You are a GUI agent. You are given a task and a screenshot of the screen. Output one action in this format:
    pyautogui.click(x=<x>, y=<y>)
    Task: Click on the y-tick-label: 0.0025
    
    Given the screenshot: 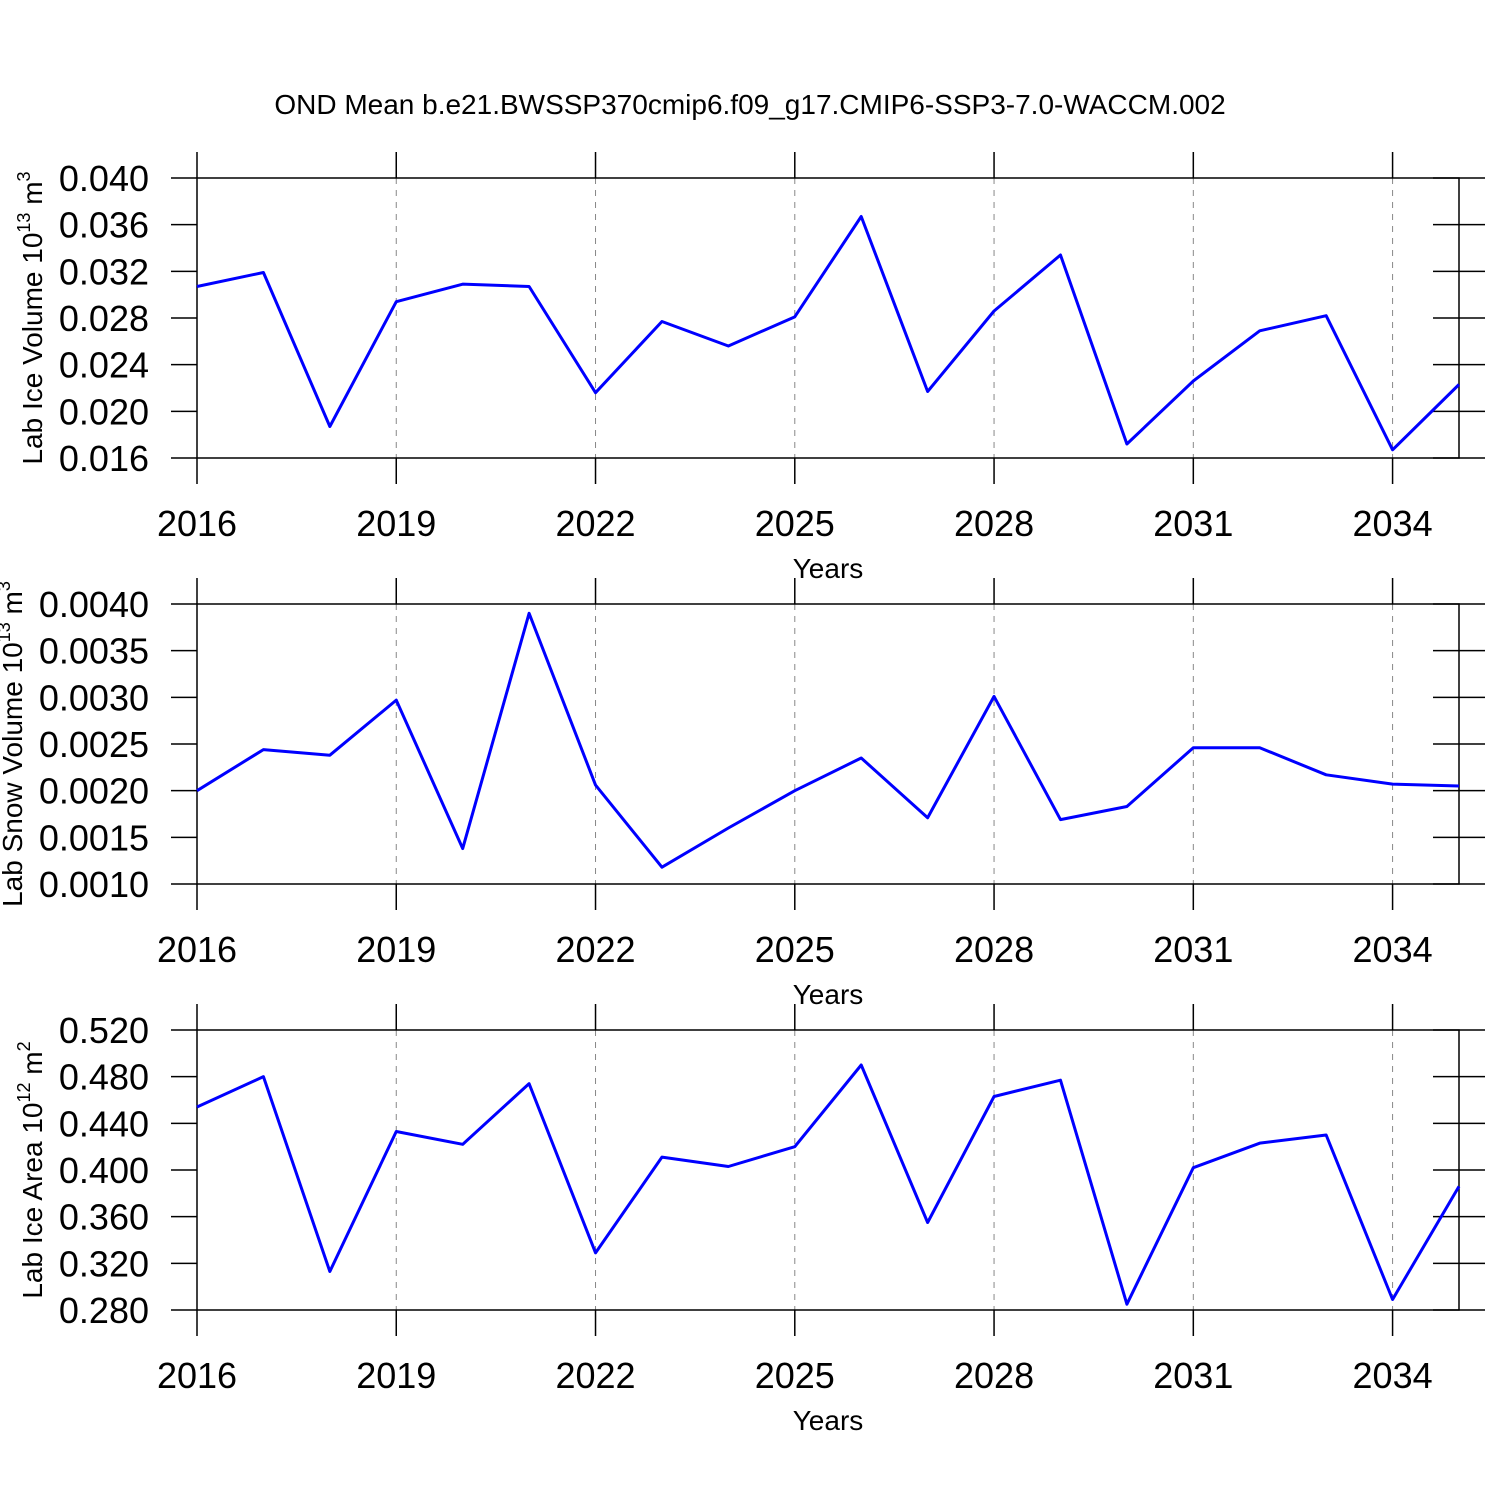 What is the action you would take?
    pyautogui.click(x=94, y=744)
    